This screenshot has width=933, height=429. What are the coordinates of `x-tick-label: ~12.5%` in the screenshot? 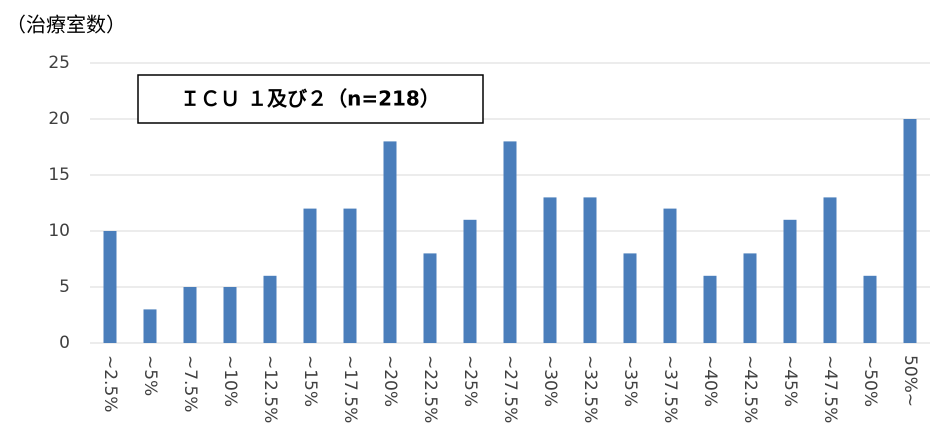 It's located at (270, 389).